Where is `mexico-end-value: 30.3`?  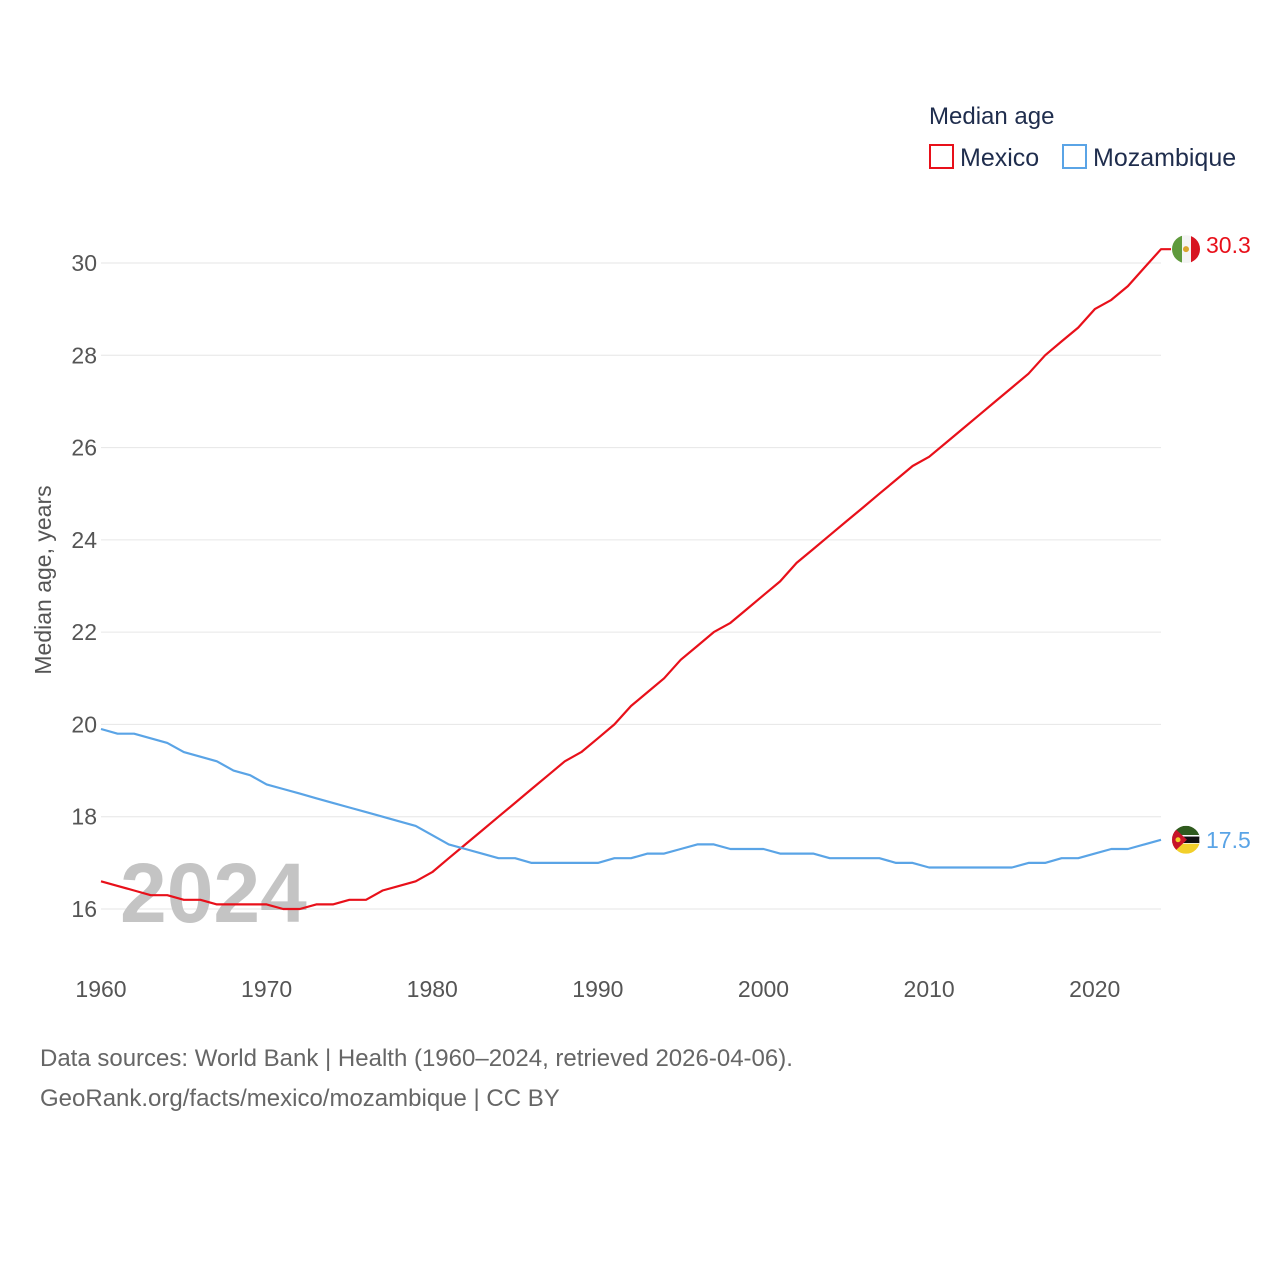 mexico-end-value: 30.3 is located at coordinates (1228, 245).